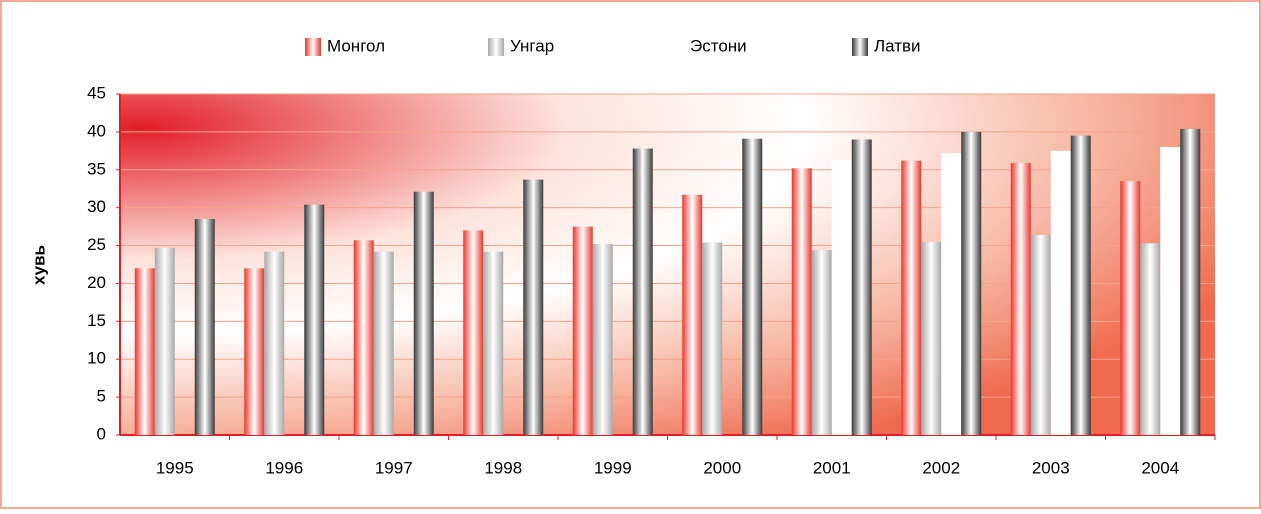 The height and width of the screenshot is (514, 1261). Describe the element at coordinates (96, 244) in the screenshot. I see `y-tick-label: 25` at that location.